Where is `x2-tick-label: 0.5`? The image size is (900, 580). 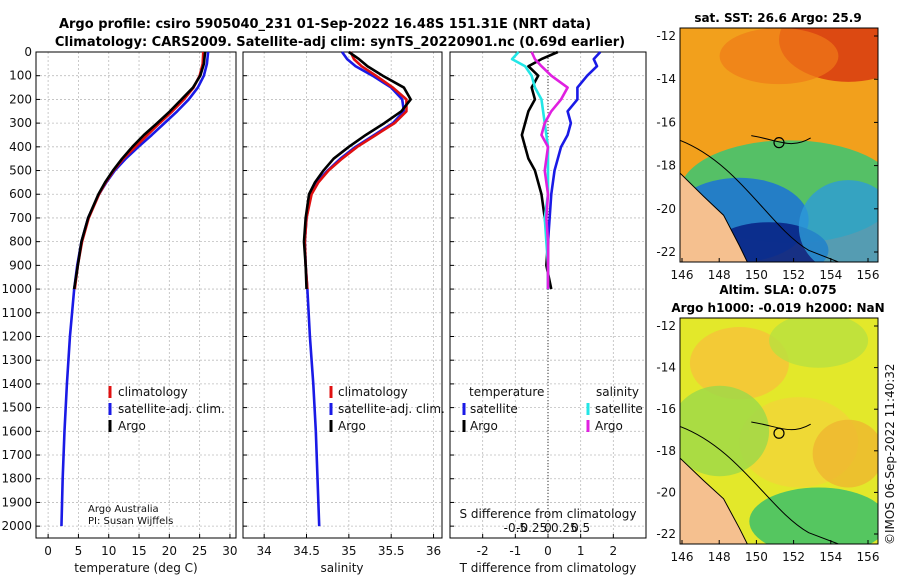 x2-tick-label: 0.5 is located at coordinates (580, 528).